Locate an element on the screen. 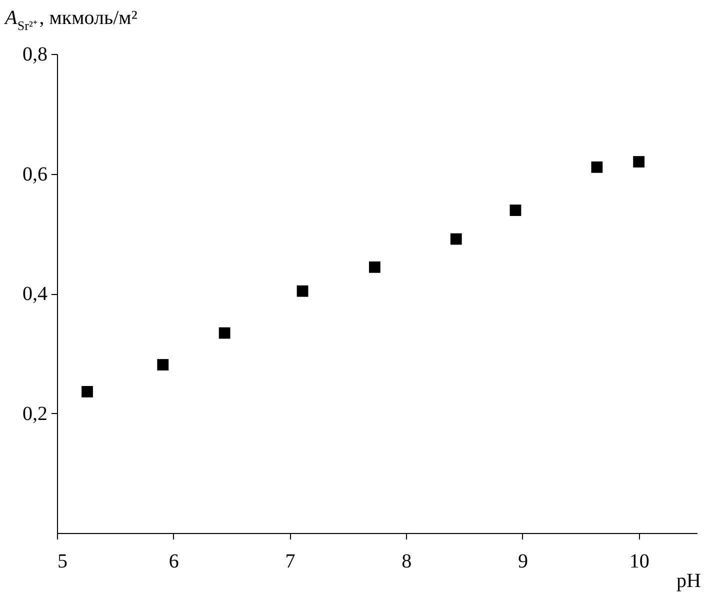  y-tick-label: 0,4 is located at coordinates (35, 294).